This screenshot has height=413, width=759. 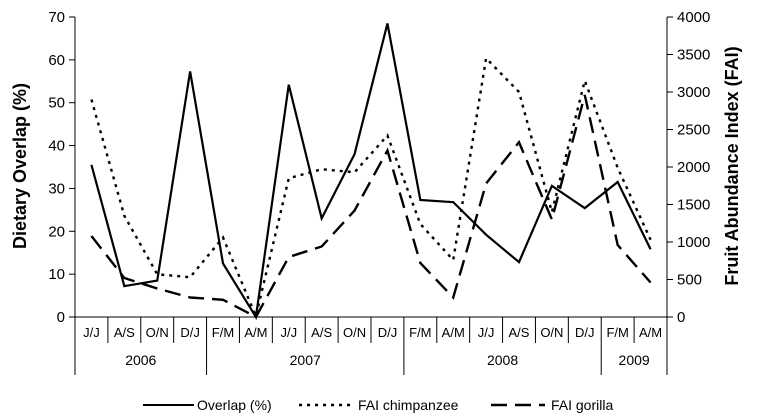 What do you see at coordinates (56, 188) in the screenshot?
I see `left-tick-label: 30` at bounding box center [56, 188].